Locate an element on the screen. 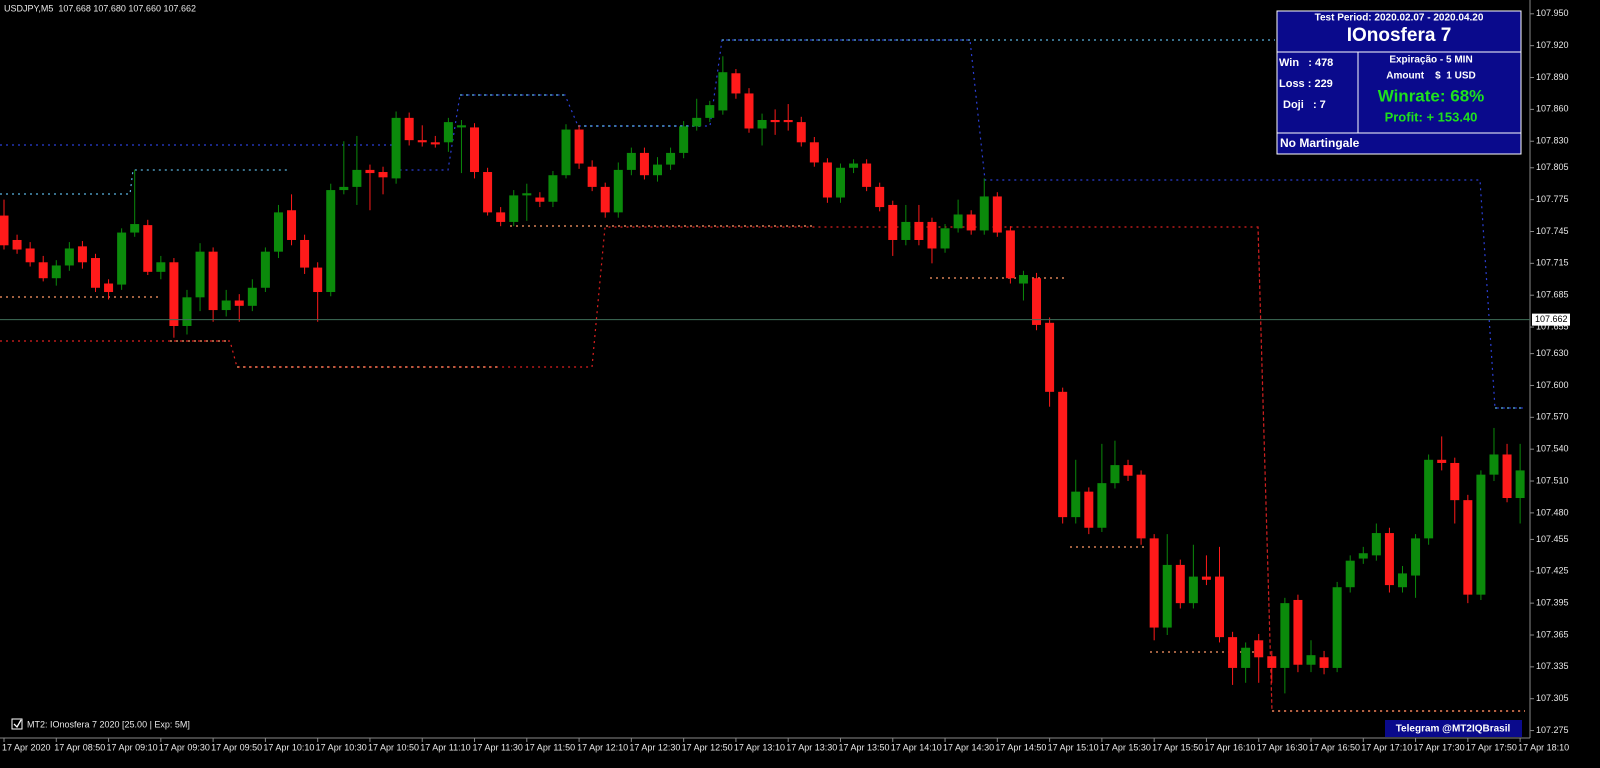 The height and width of the screenshot is (768, 1600). x-tick-label: 17 Apr 11:50 is located at coordinates (550, 747).